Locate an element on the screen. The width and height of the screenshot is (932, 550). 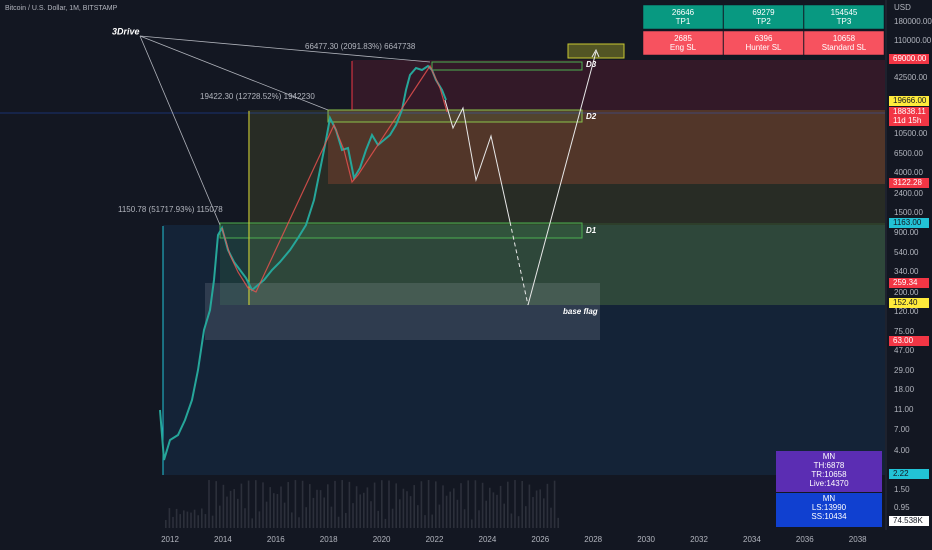
stats-line: SS:10434 is located at coordinates (829, 516).